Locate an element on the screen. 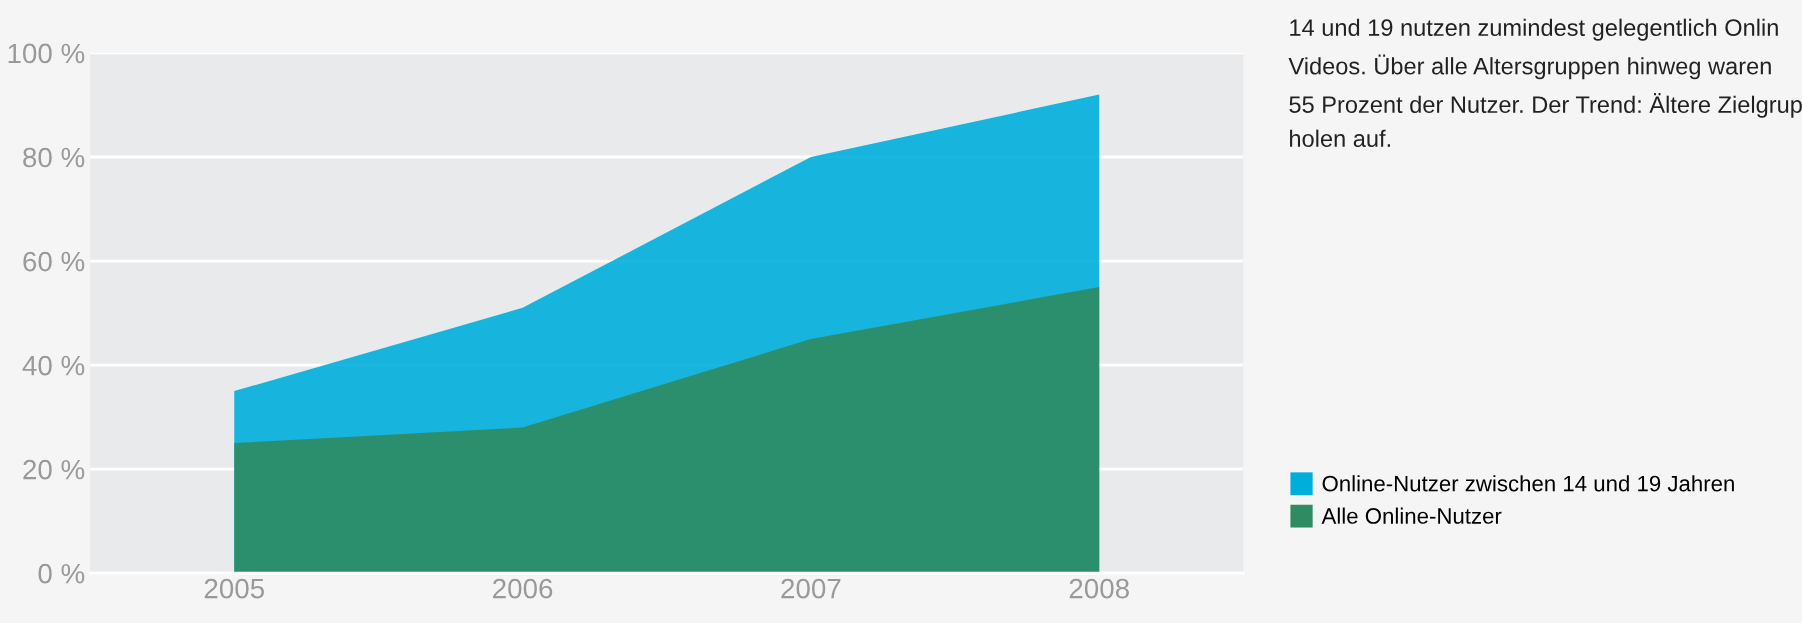 Image resolution: width=1802 pixels, height=623 pixels. x-tick-label: 2007 is located at coordinates (811, 588).